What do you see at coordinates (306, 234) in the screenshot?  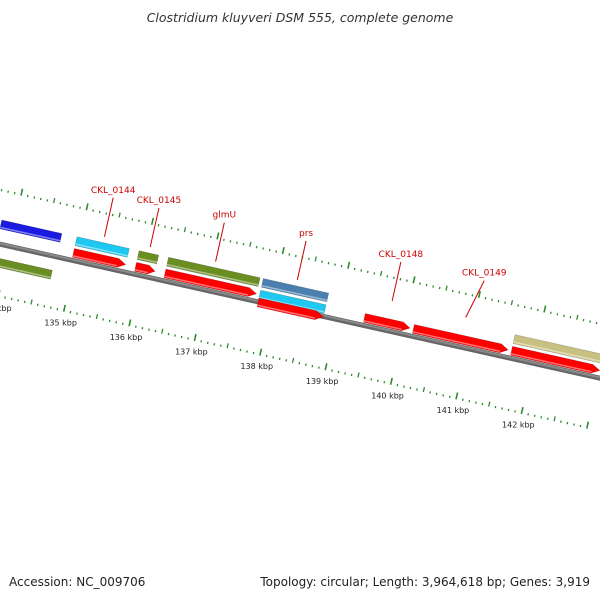 I see `gene-label: prs` at bounding box center [306, 234].